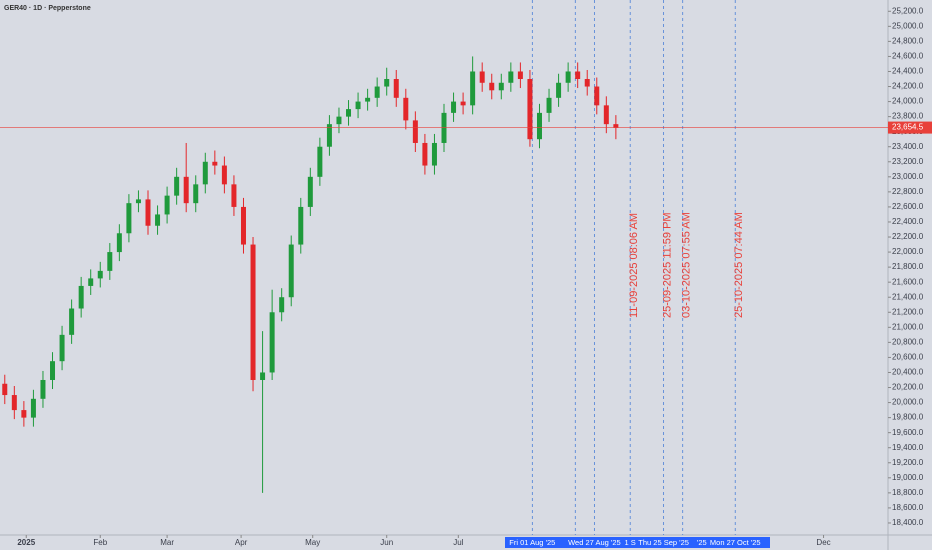  Describe the element at coordinates (908, 462) in the screenshot. I see `y-tick-label: 19,200.0` at that location.